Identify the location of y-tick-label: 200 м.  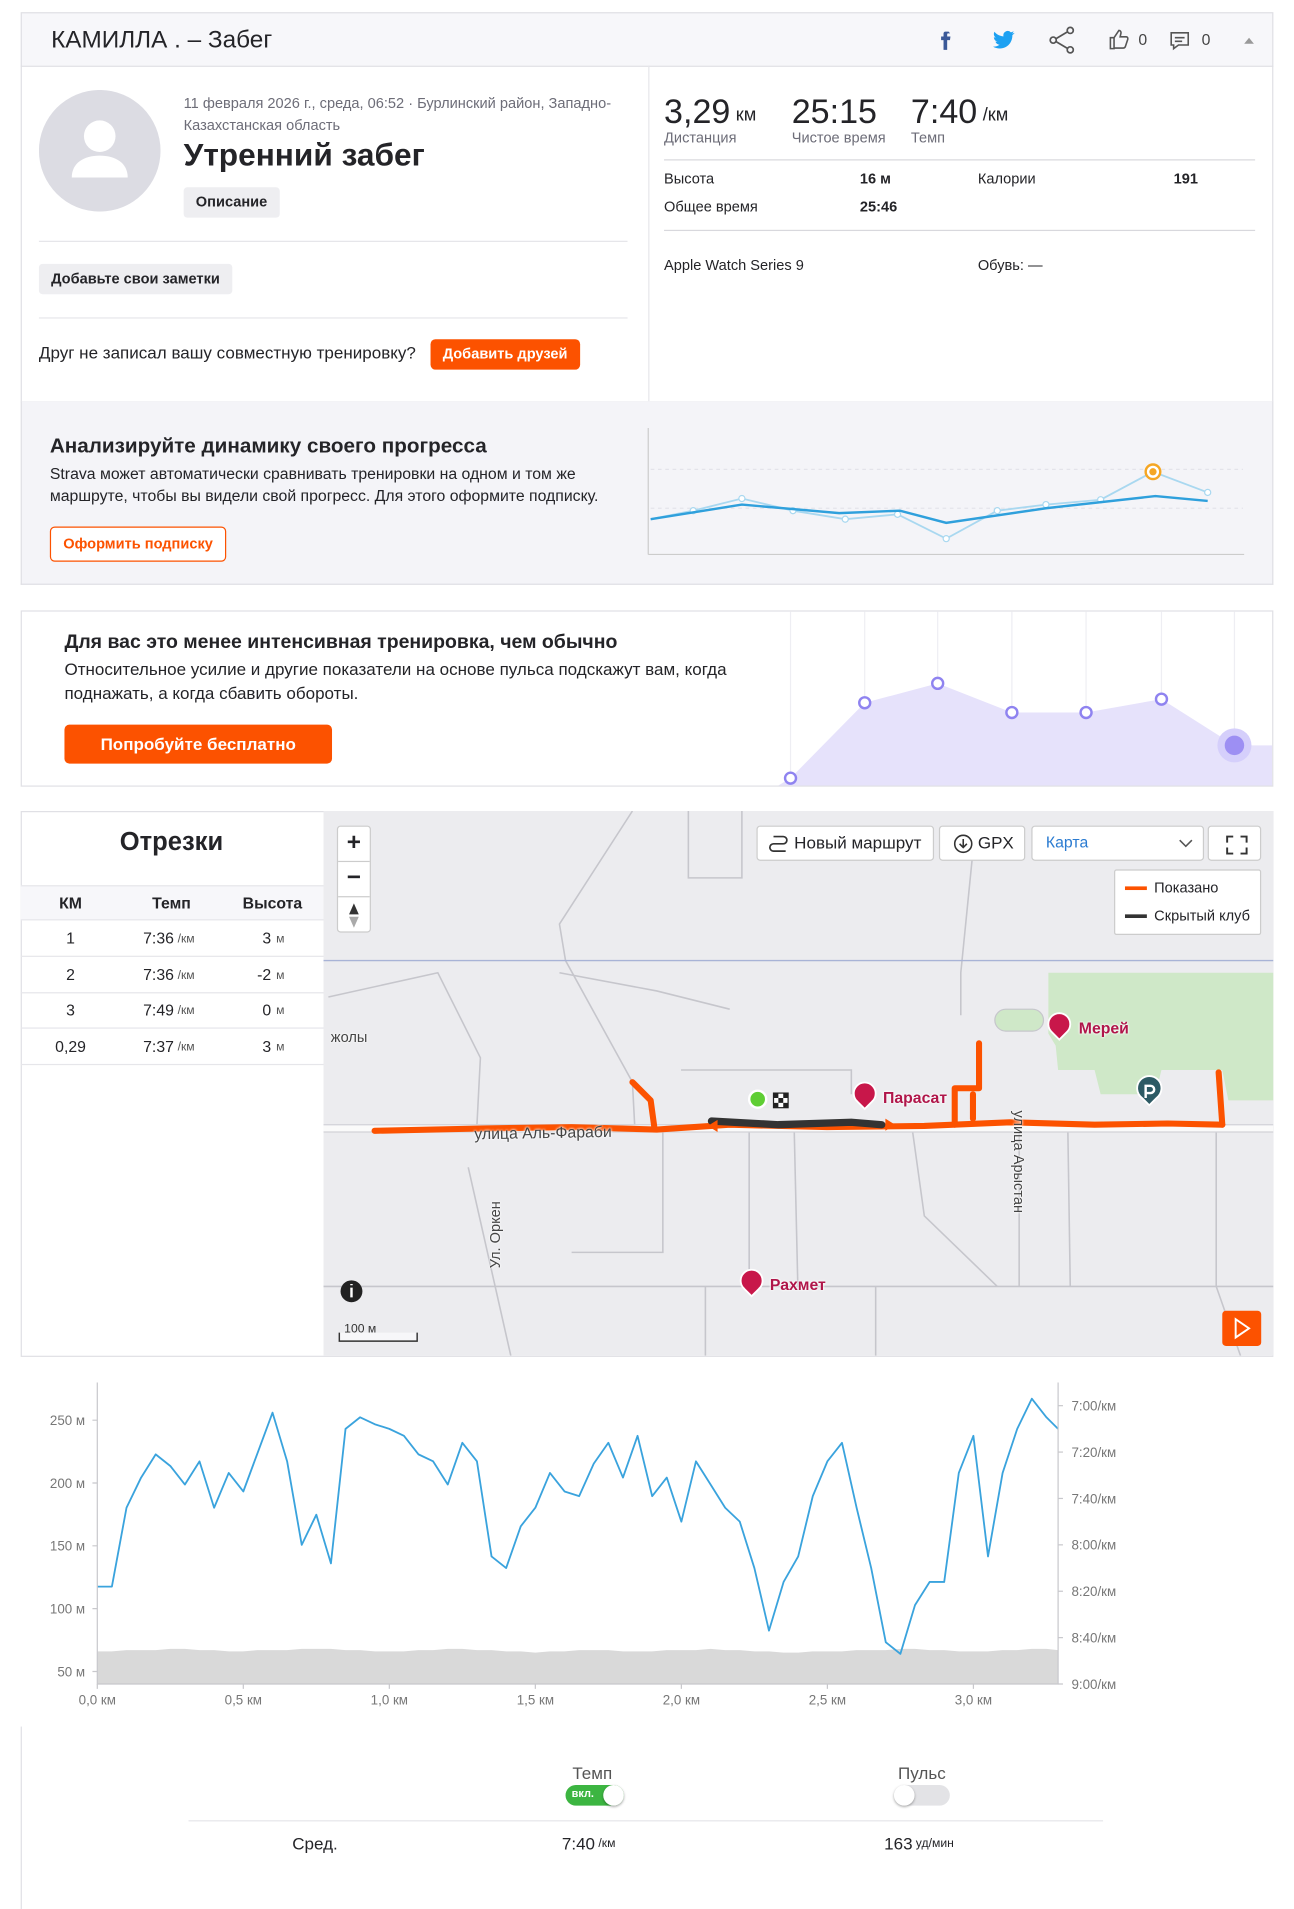
(67, 1483).